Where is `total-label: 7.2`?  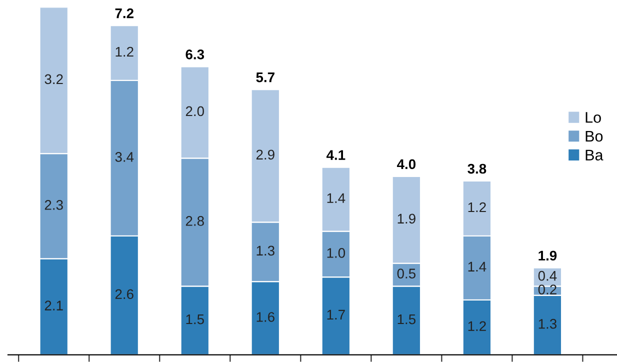
total-label: 7.2 is located at coordinates (124, 13).